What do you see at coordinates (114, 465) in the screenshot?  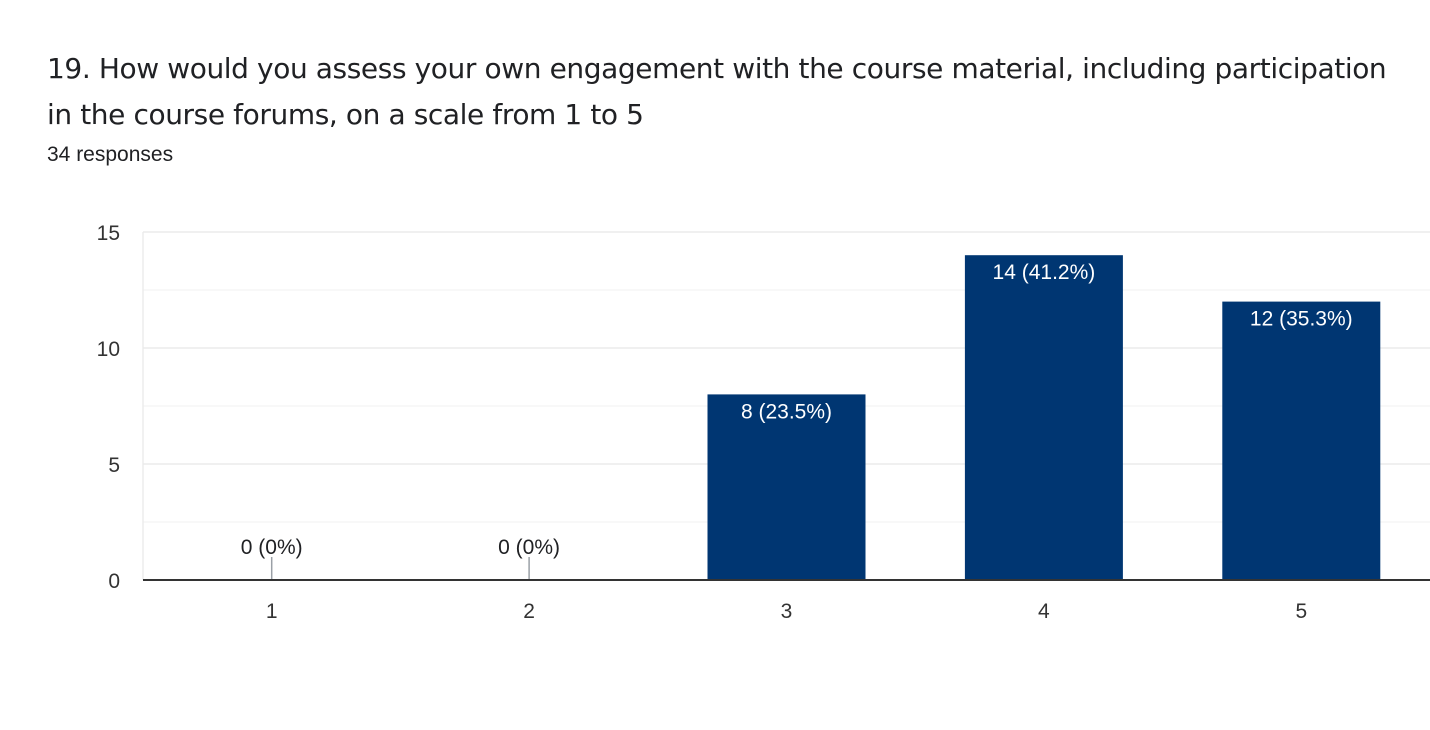 I see `y-tick-label: 5` at bounding box center [114, 465].